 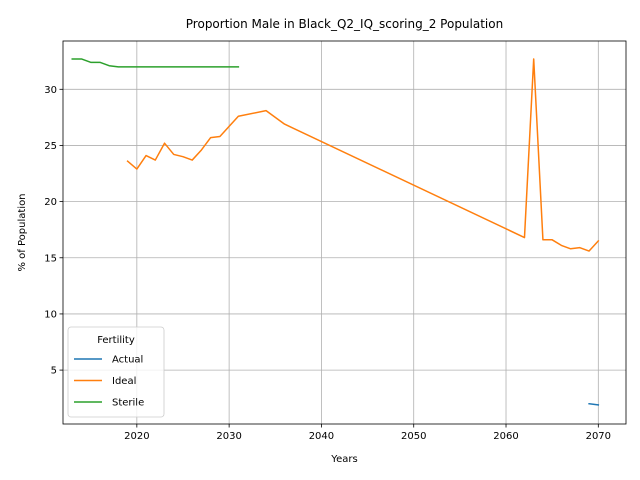 What do you see at coordinates (367, 433) in the screenshot?
I see `x-axis: 2020 2030 2040 2050 2060 2070` at bounding box center [367, 433].